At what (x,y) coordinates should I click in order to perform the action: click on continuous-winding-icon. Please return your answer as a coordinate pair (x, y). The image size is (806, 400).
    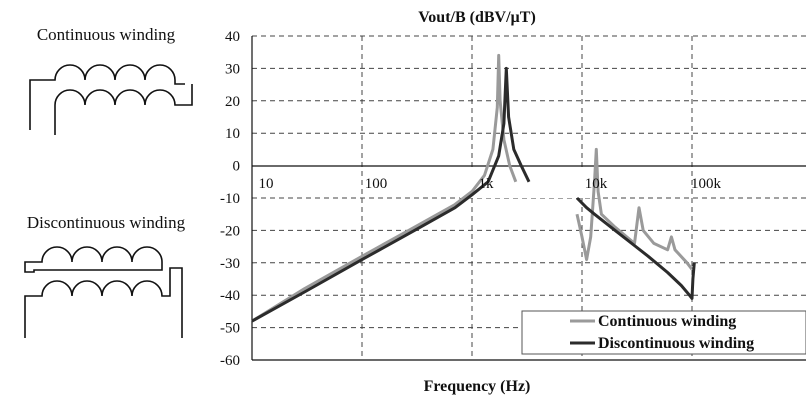
    Looking at the image, I should click on (111, 99).